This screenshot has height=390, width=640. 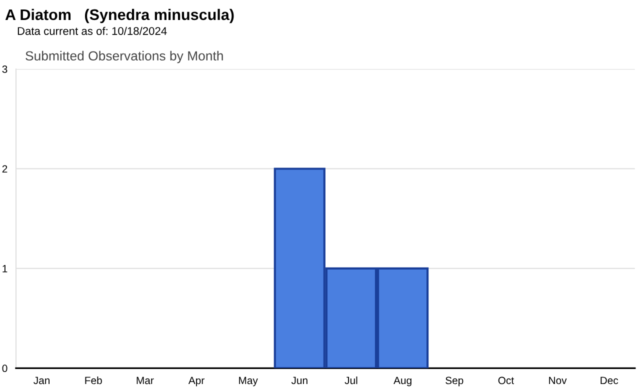 I want to click on y-tick-label: 0, so click(x=5, y=368).